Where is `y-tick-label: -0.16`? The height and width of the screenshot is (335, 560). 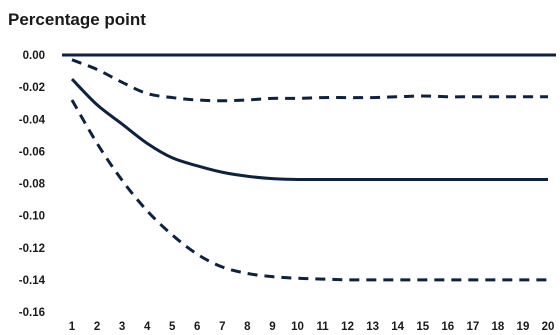
y-tick-label: -0.16 is located at coordinates (32, 313).